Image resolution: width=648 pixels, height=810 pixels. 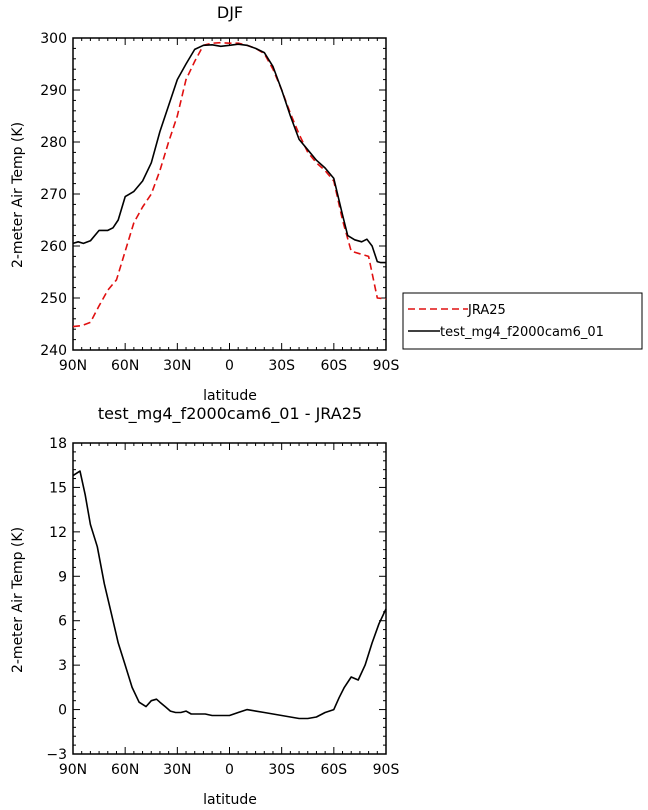 I want to click on y-tick-label: 9, so click(x=62, y=577).